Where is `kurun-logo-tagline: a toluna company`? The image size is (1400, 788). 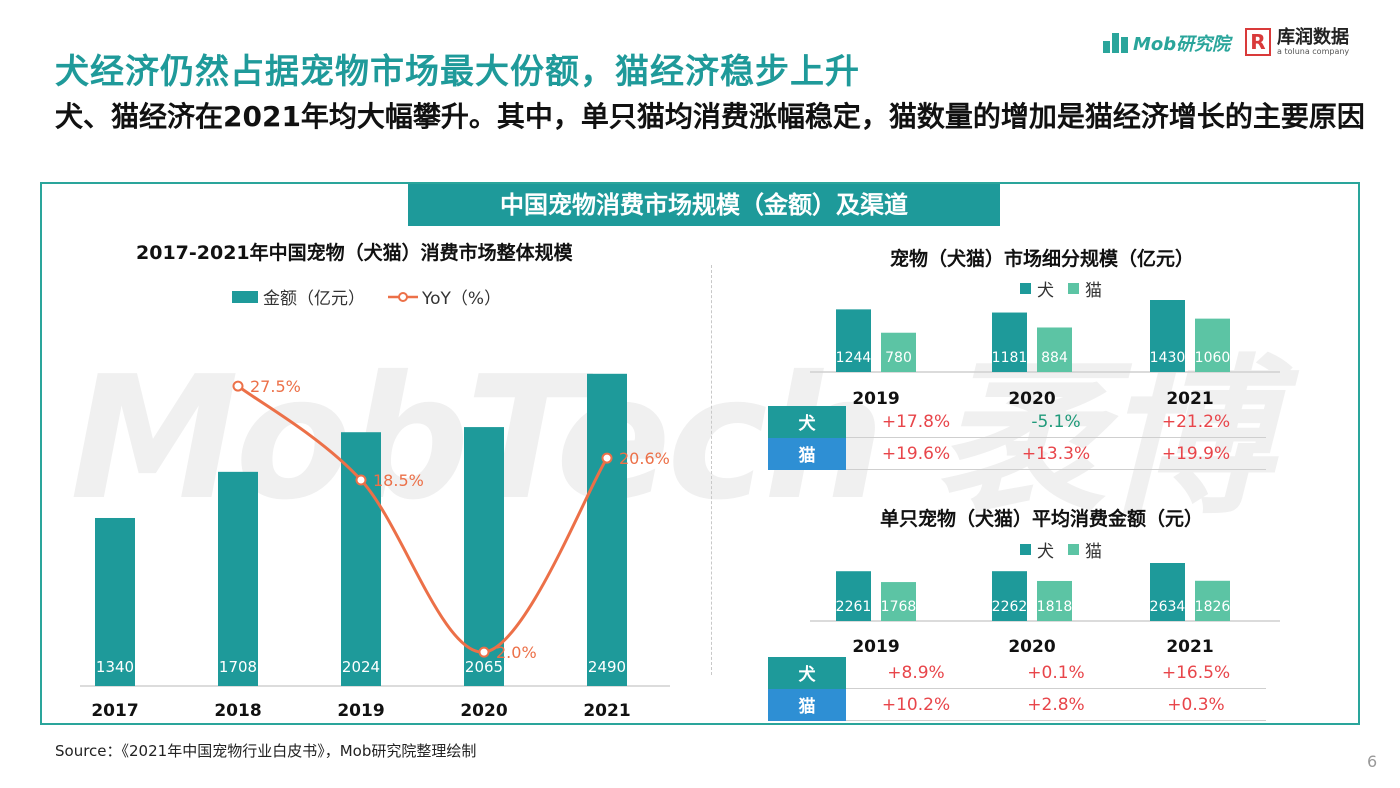
kurun-logo-tagline: a toluna company is located at coordinates (1313, 51).